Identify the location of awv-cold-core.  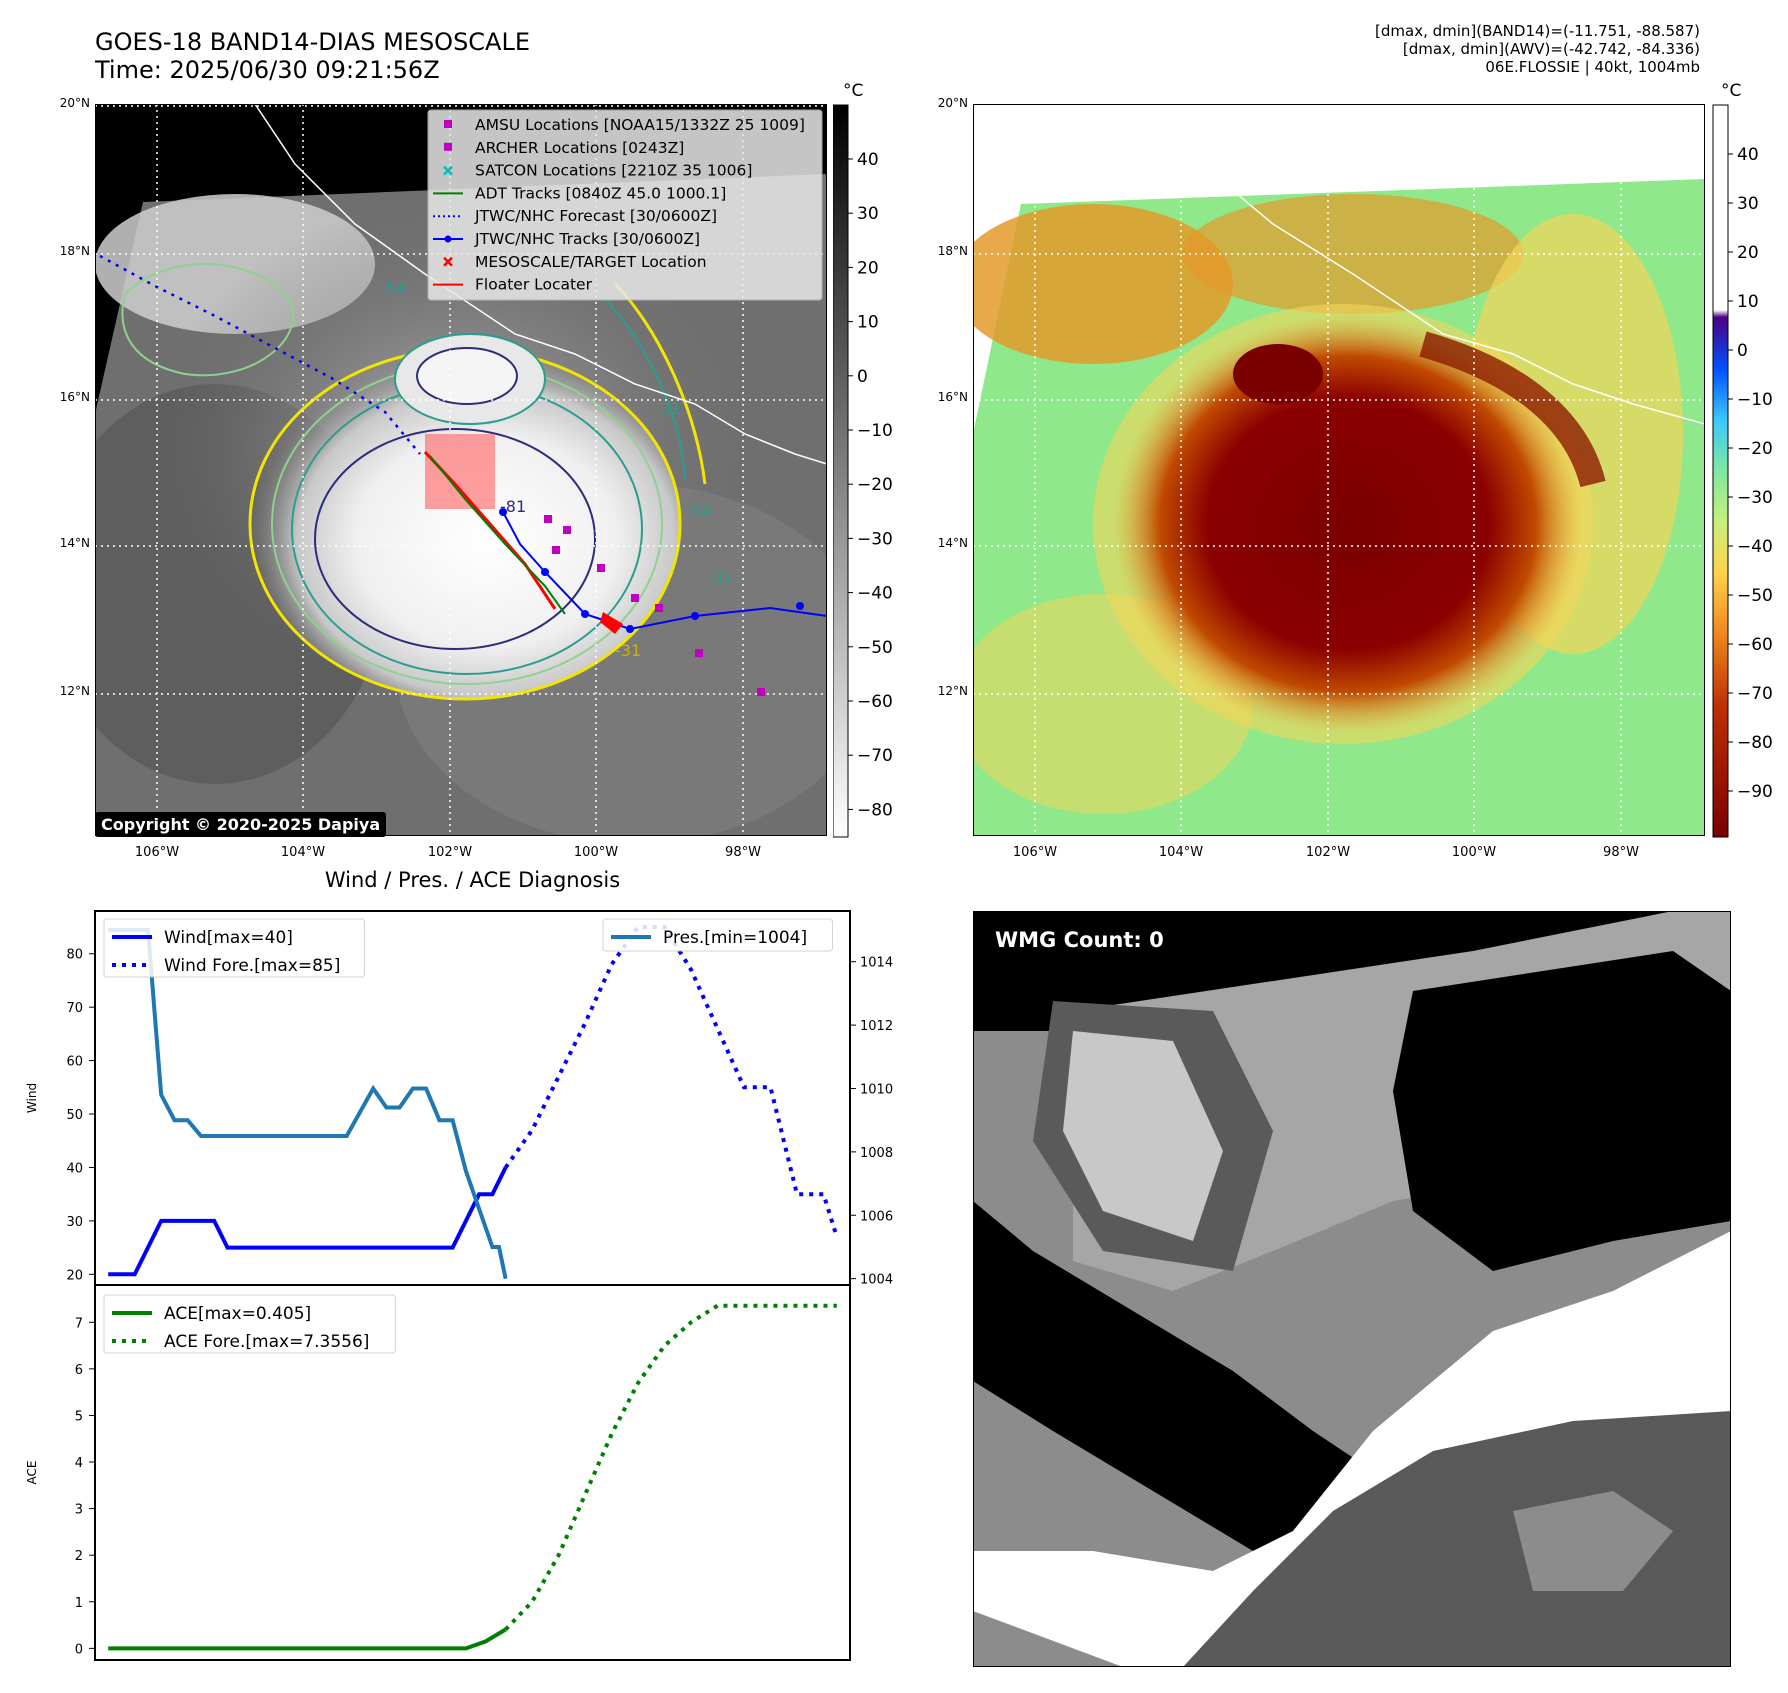
(1348, 524).